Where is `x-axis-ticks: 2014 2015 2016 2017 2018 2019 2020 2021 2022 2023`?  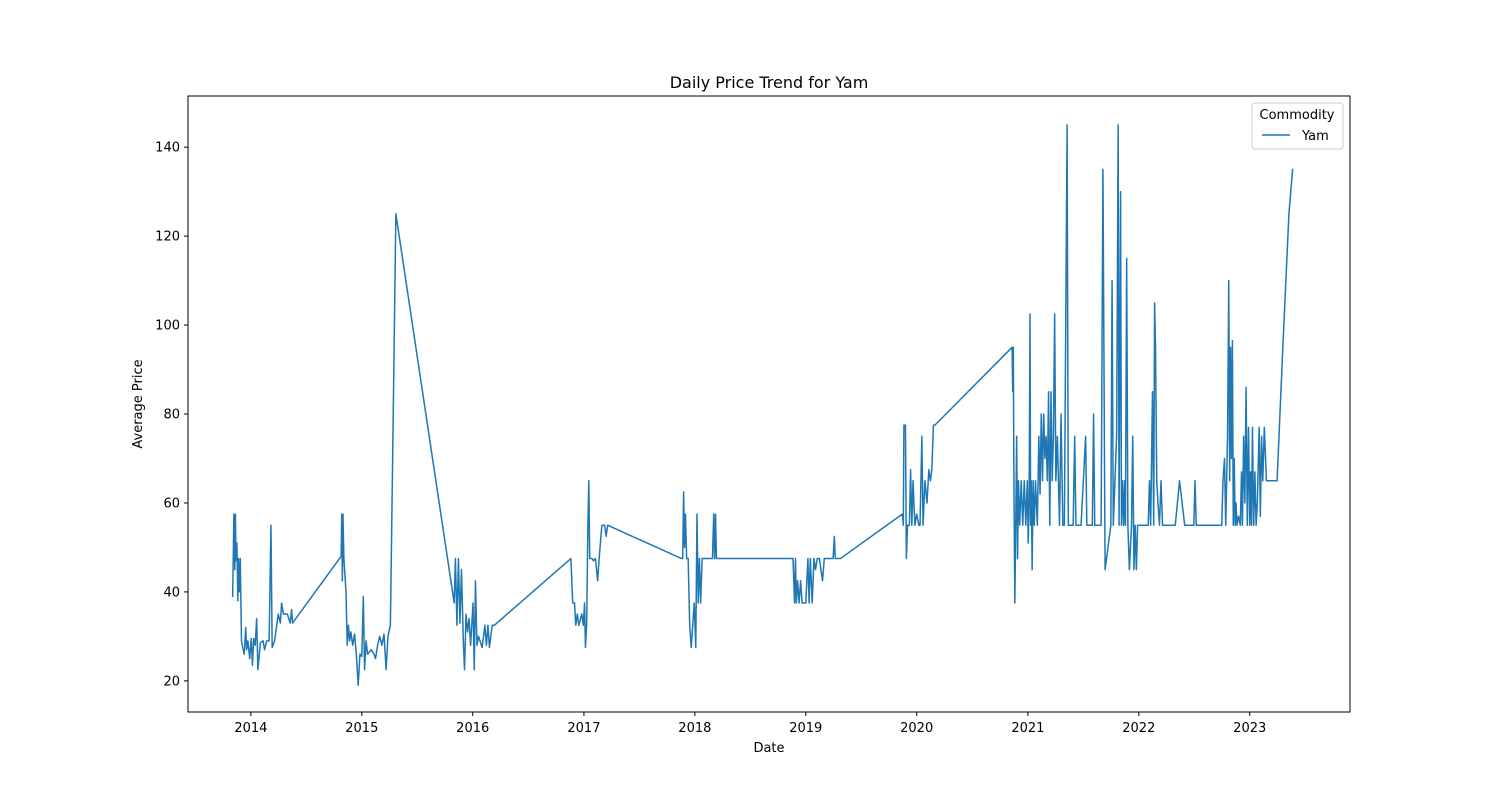
x-axis-ticks: 2014 2015 2016 2017 2018 2019 2020 2021 2022 2023 is located at coordinates (750, 724).